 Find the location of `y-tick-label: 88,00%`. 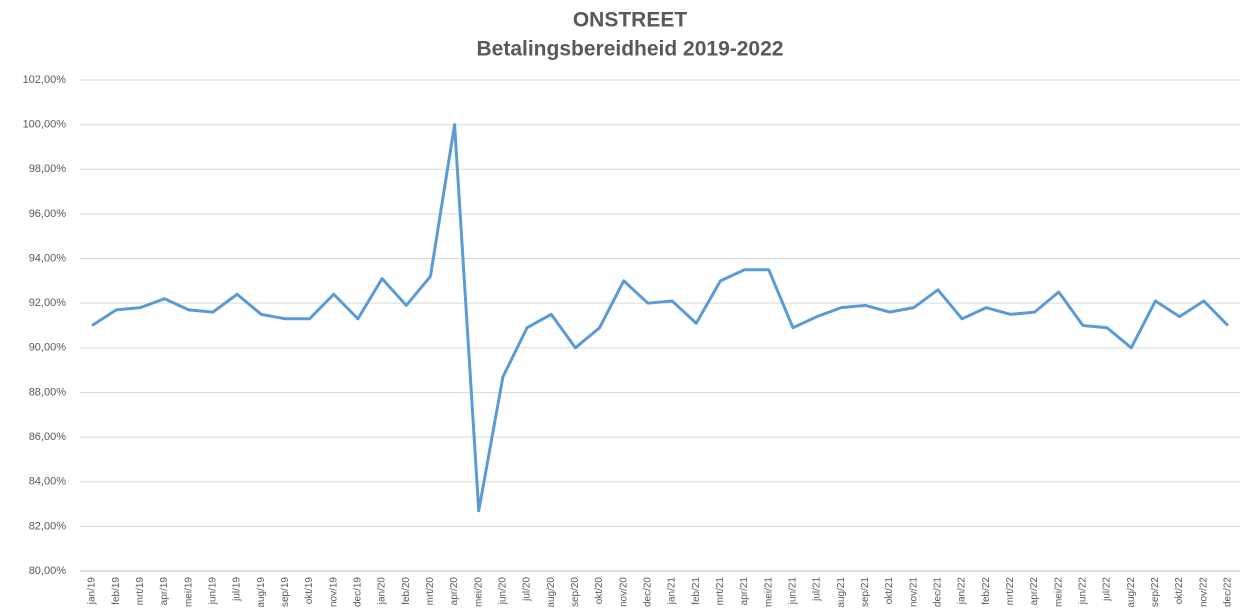

y-tick-label: 88,00% is located at coordinates (48, 392).